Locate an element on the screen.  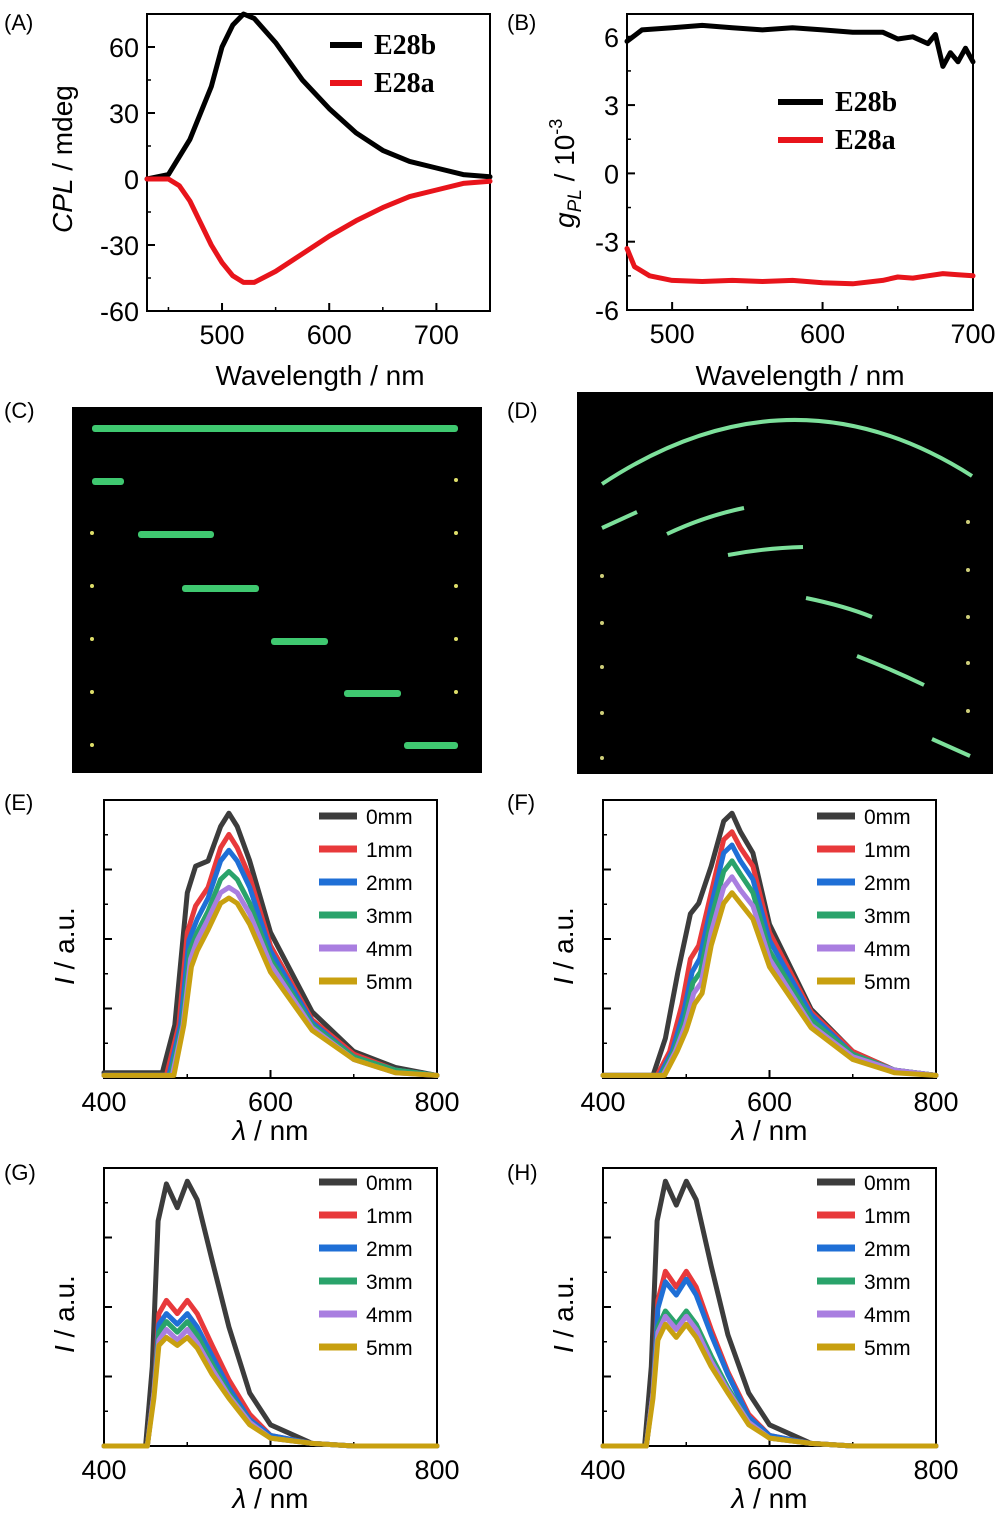
y-tick-label: 3 is located at coordinates (611, 106).